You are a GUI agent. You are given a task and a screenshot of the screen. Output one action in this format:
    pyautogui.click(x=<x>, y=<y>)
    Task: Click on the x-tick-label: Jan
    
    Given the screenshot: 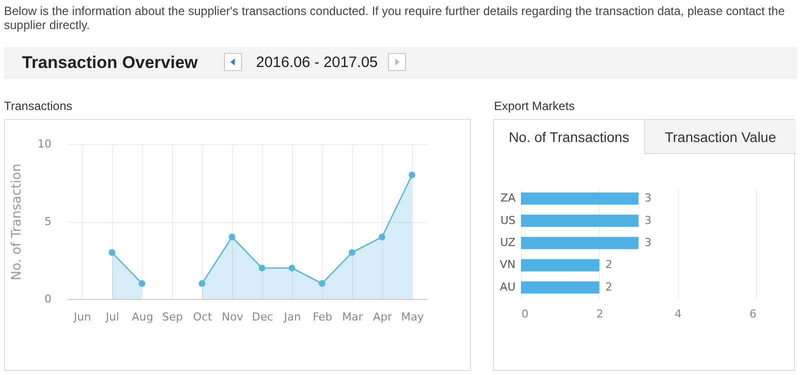 What is the action you would take?
    pyautogui.click(x=292, y=317)
    